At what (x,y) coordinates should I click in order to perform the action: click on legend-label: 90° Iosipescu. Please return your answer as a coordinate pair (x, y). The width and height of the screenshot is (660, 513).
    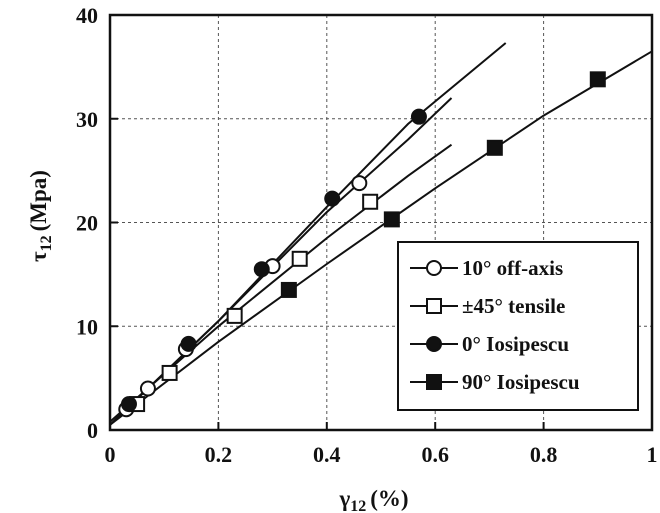
    Looking at the image, I should click on (521, 382).